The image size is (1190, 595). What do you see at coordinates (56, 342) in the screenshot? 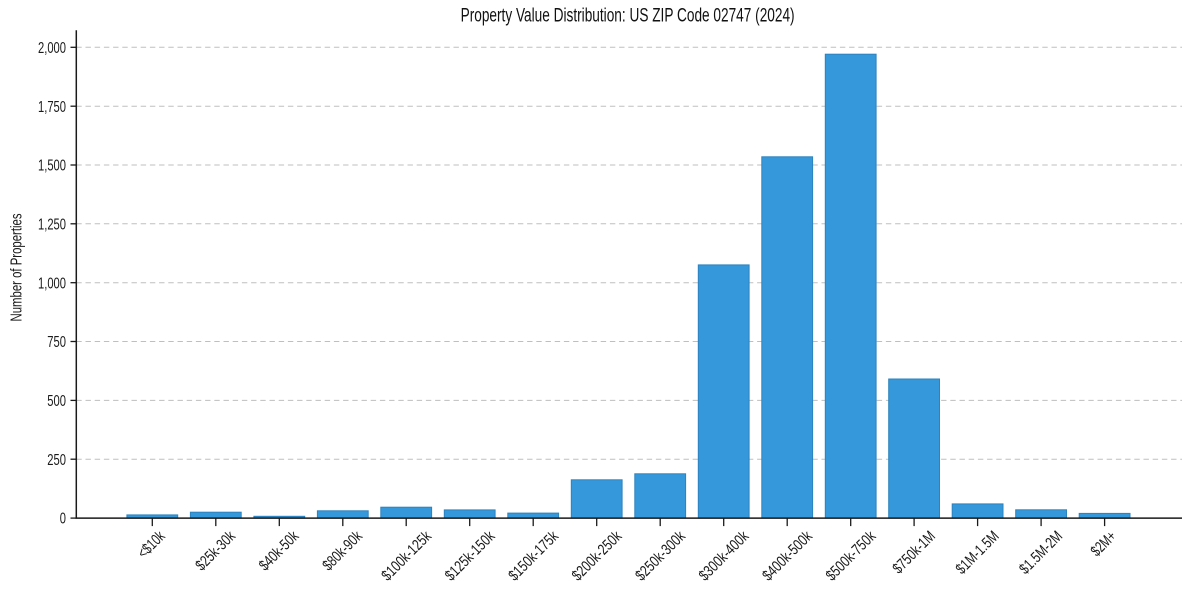
I see `svg-text: 750` at bounding box center [56, 342].